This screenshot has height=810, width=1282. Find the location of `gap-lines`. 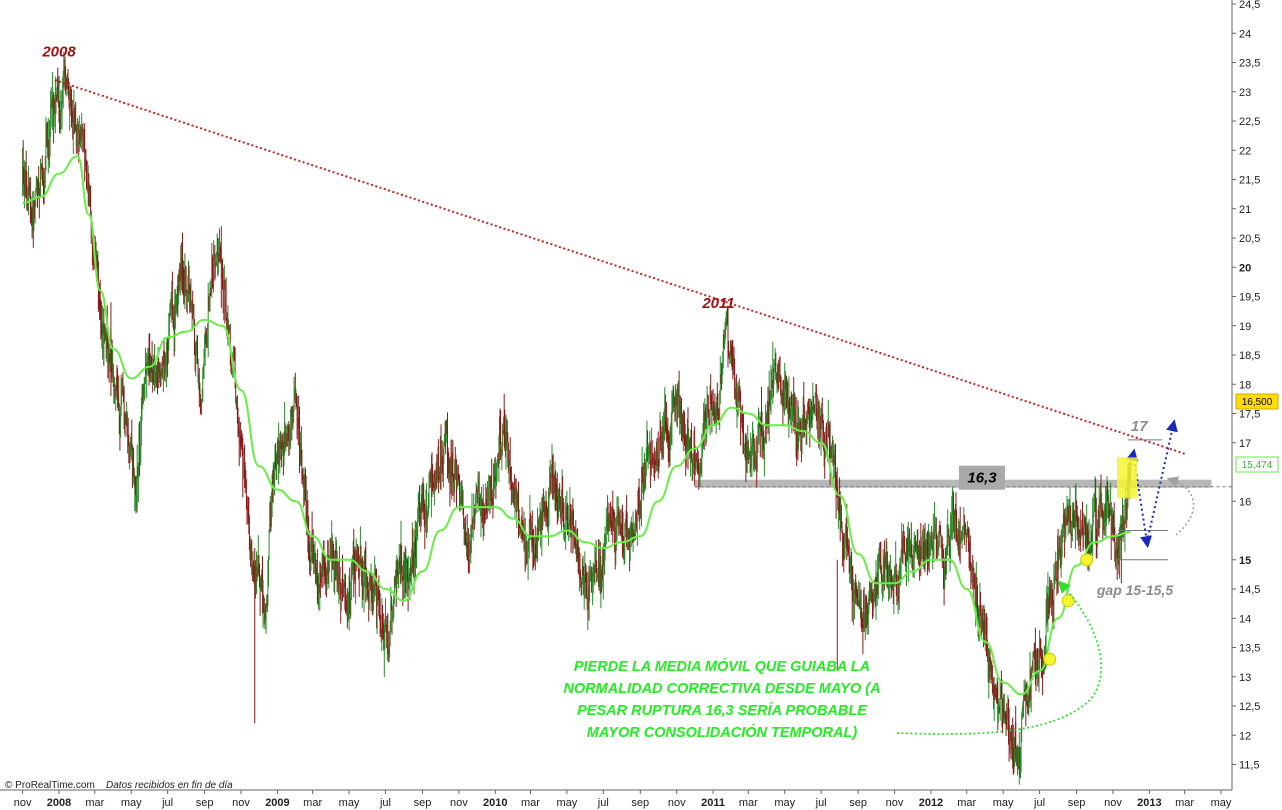

gap-lines is located at coordinates (1143, 545).